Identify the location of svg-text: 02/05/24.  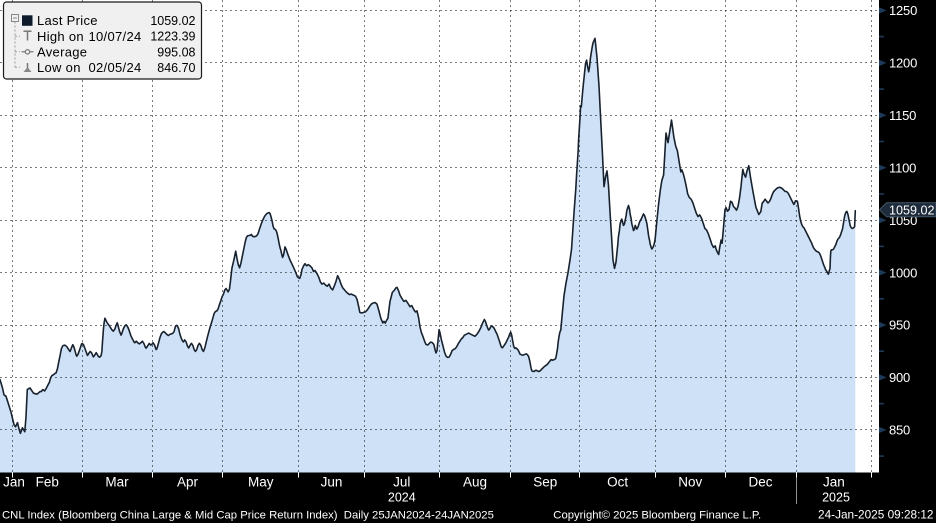
(115, 67).